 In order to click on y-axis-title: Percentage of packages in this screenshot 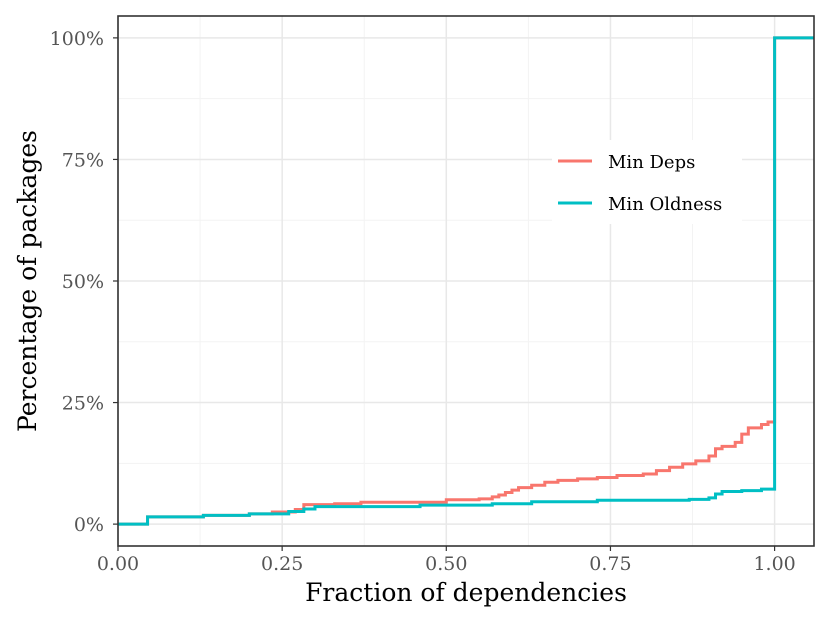, I will do `click(27, 281)`.